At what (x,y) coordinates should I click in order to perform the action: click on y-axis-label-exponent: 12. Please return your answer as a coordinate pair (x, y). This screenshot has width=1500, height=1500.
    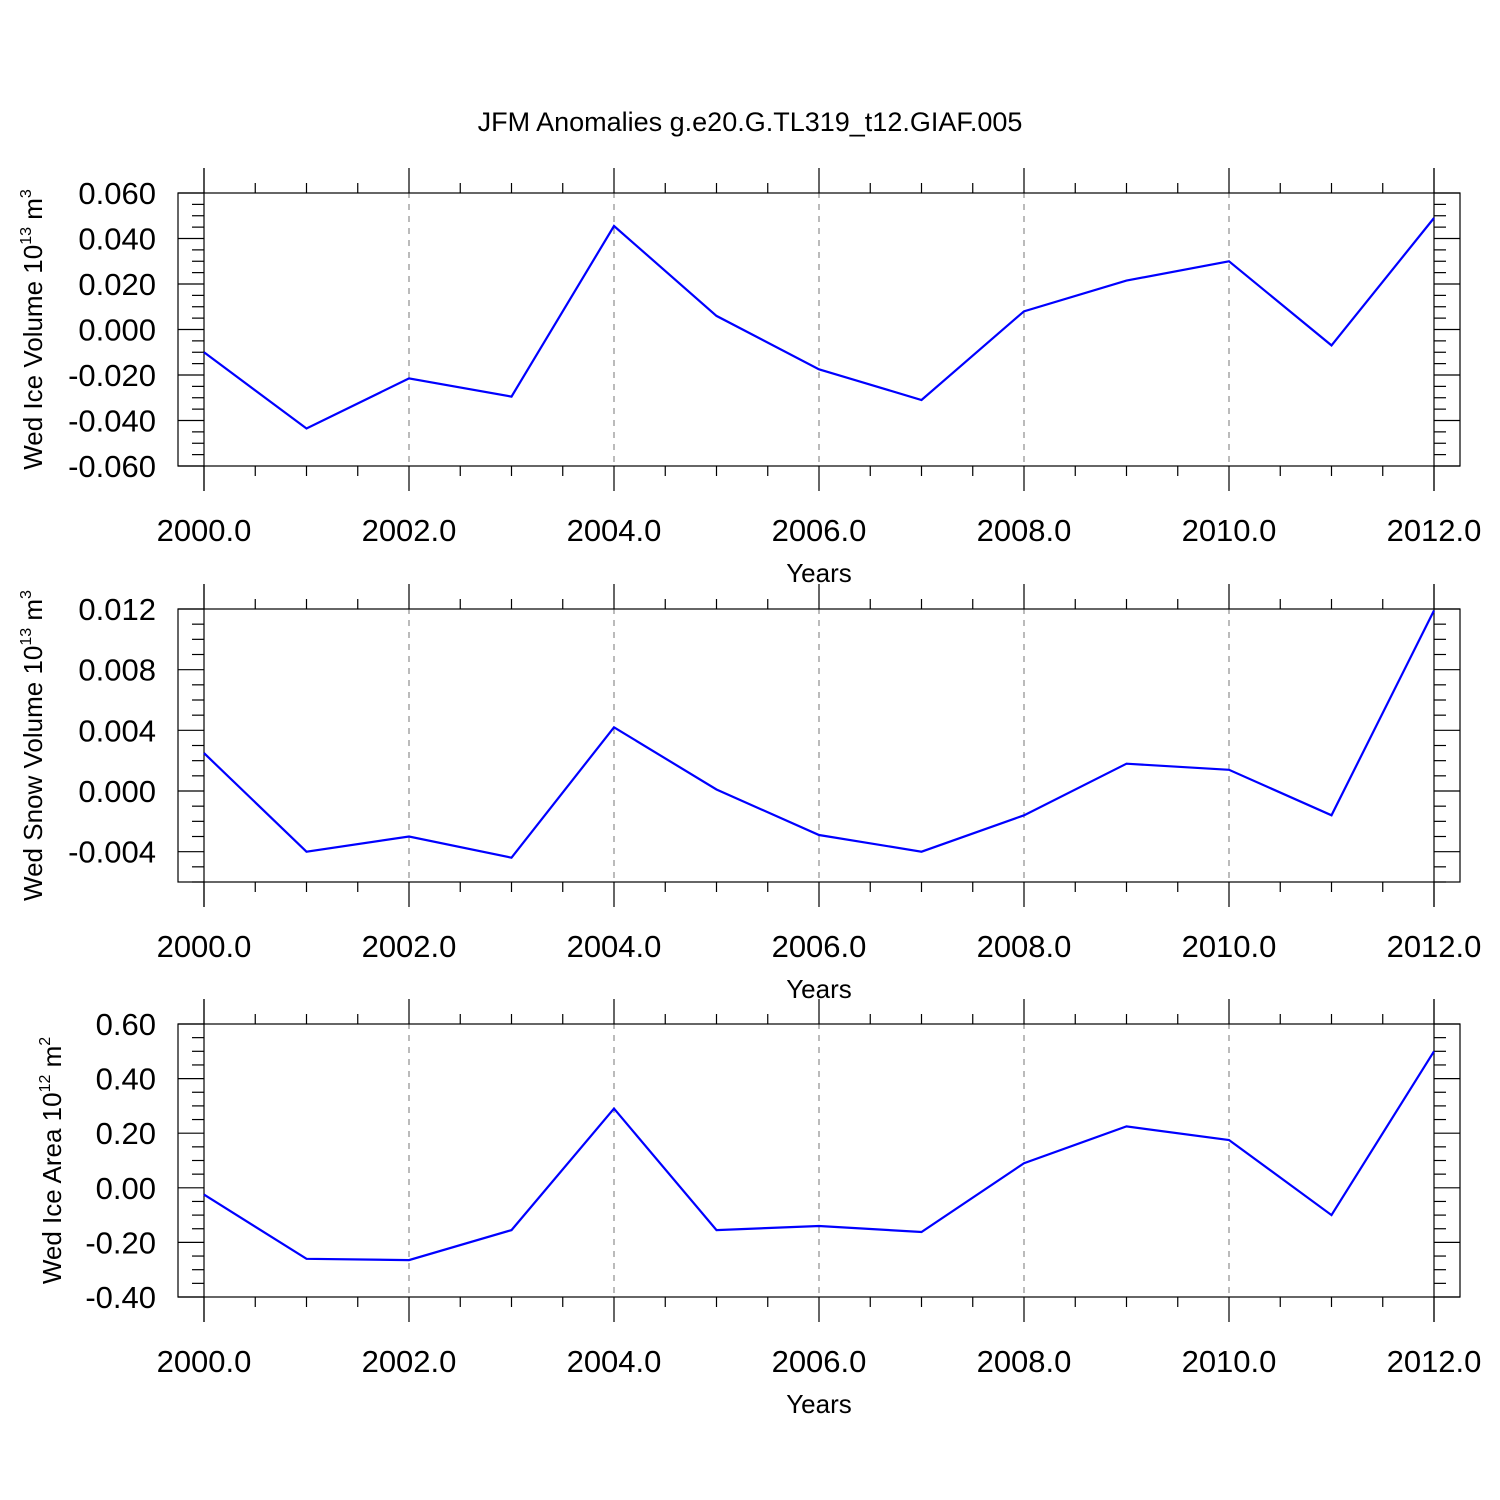
    Looking at the image, I should click on (45, 1084).